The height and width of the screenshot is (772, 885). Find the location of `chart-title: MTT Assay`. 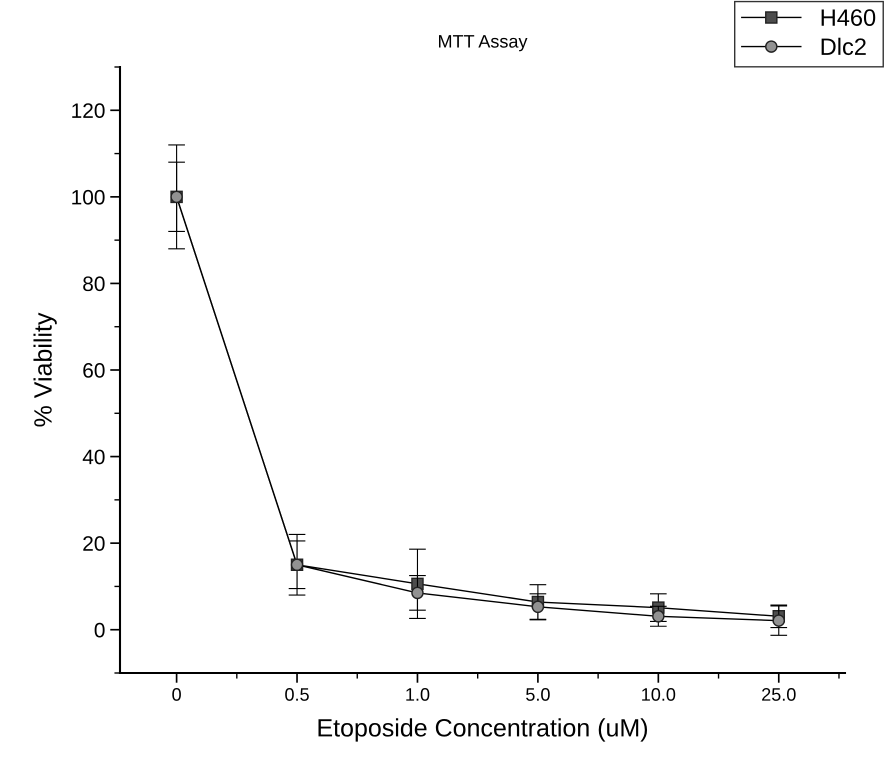

chart-title: MTT Assay is located at coordinates (483, 43).